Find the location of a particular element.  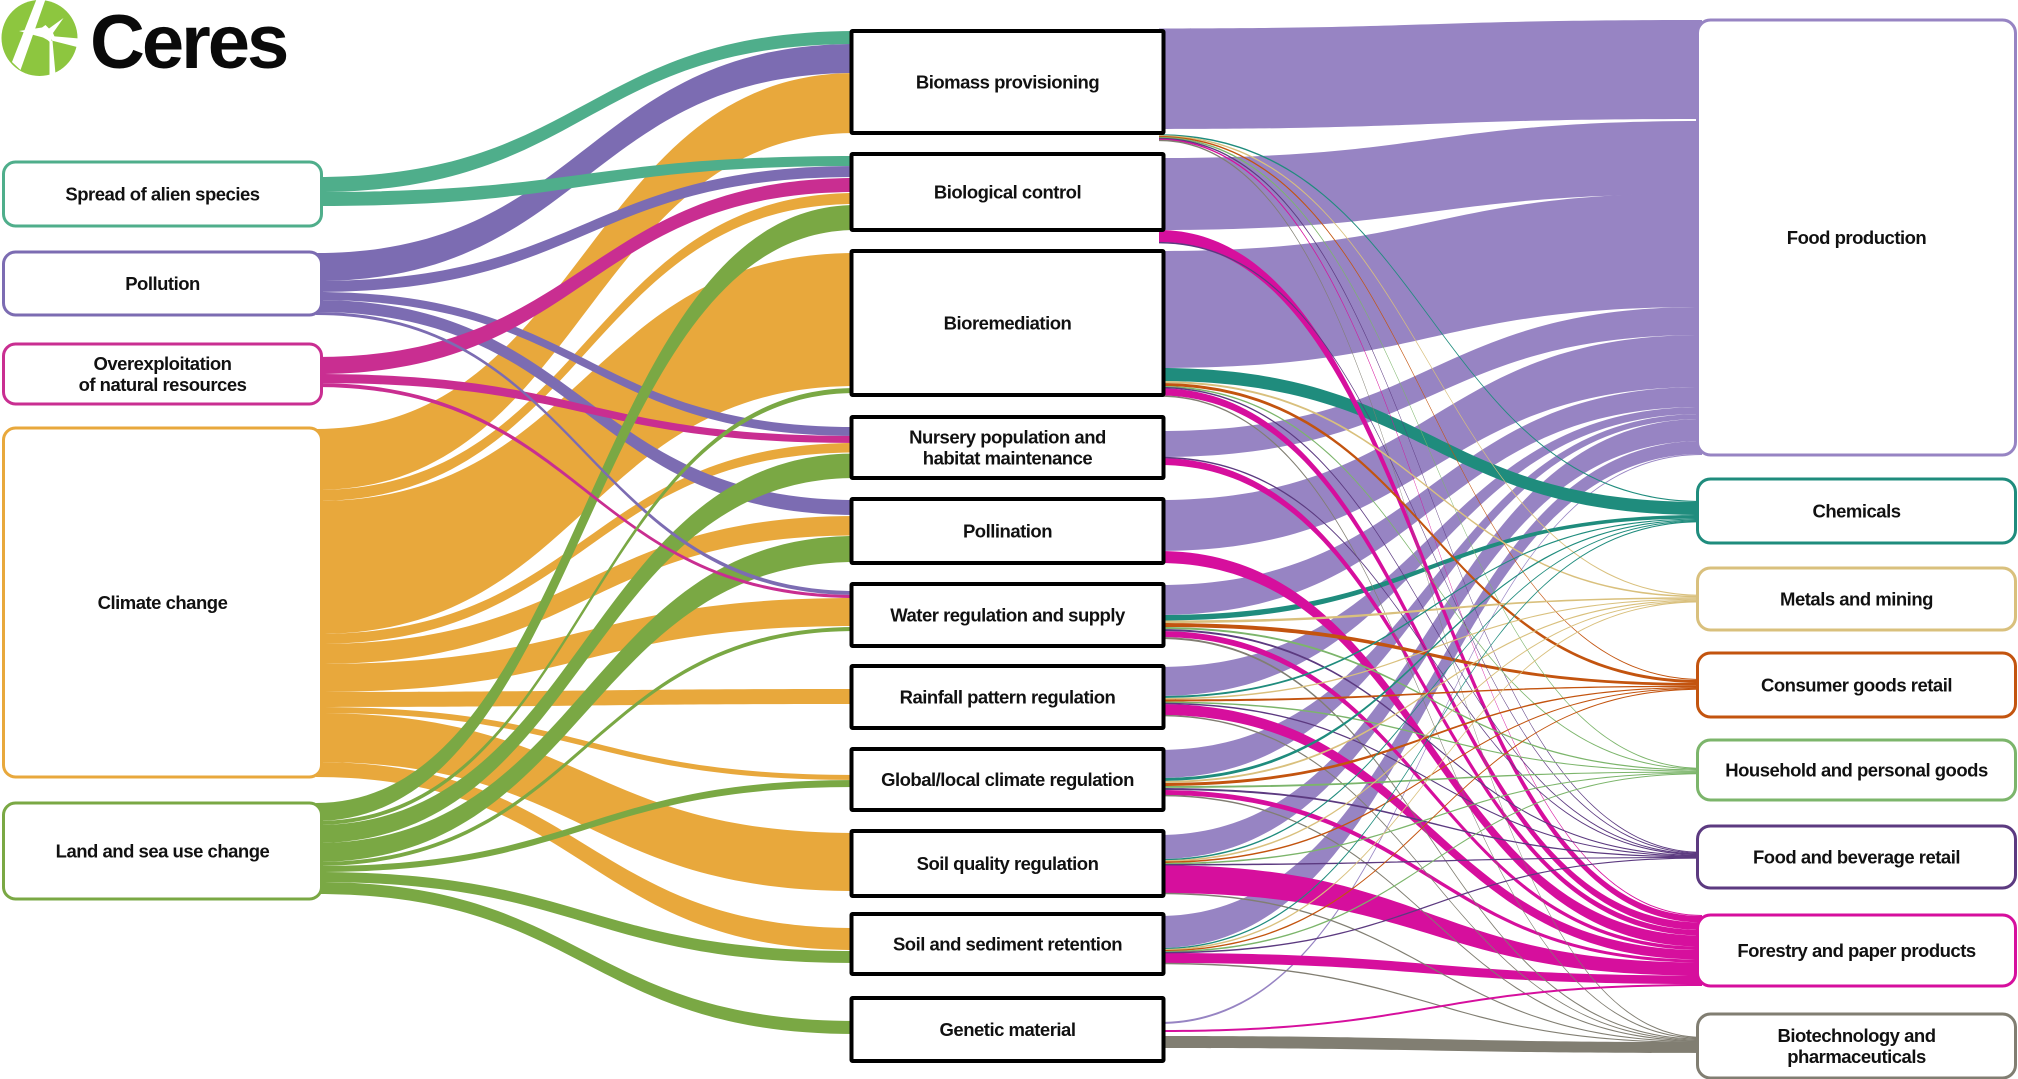

svg-text: Climate change is located at coordinates (163, 602).